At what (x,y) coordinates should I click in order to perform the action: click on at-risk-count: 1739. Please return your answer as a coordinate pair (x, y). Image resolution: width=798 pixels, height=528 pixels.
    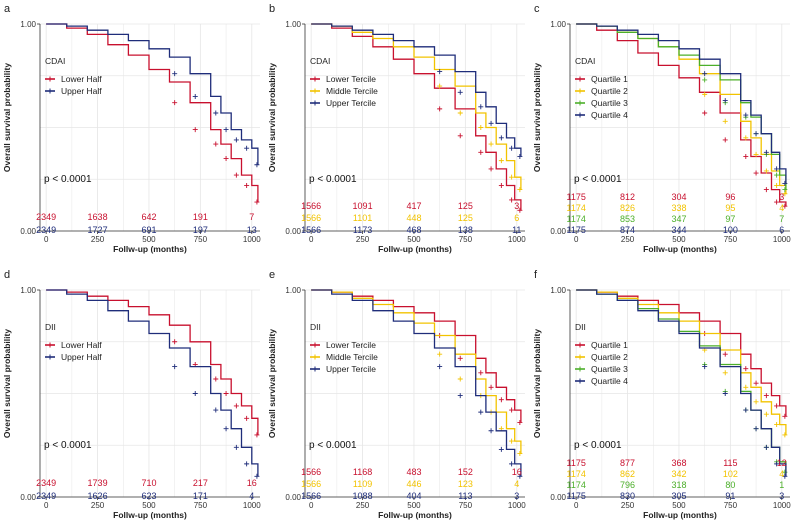
    Looking at the image, I should click on (98, 483).